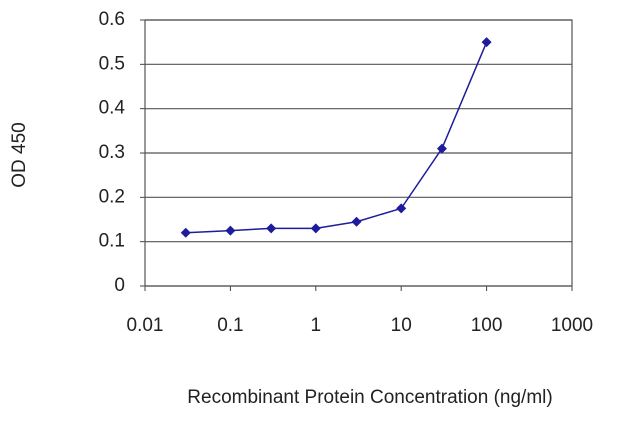  I want to click on x-tick-label: 0.01, so click(145, 325).